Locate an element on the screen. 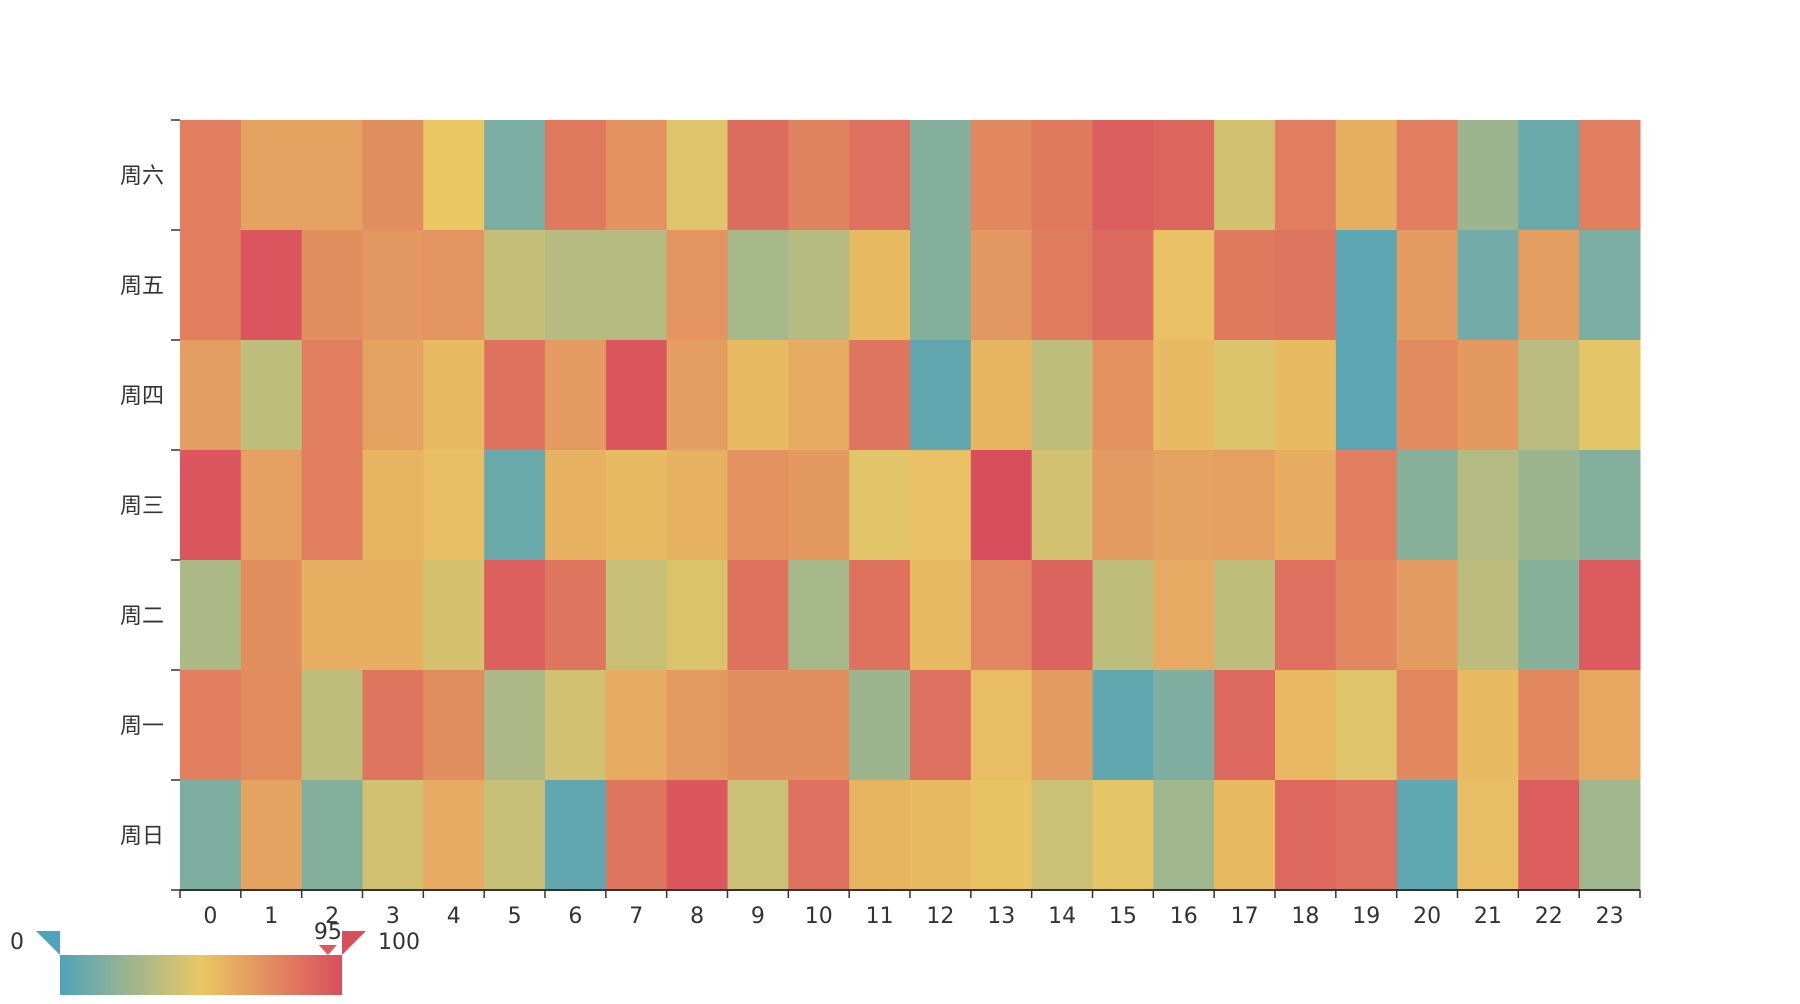  visual-map: 95 0 100 is located at coordinates (215, 957).